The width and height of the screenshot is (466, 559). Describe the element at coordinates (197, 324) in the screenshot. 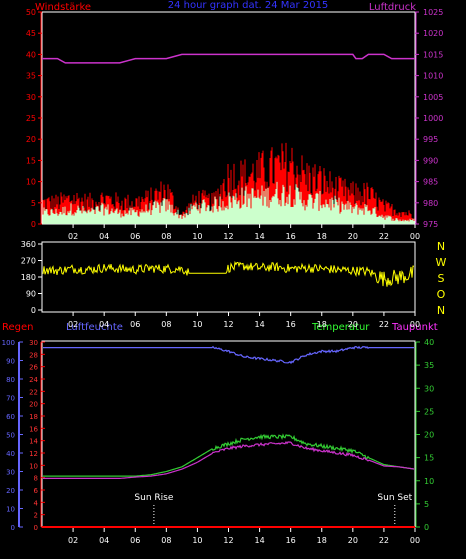

I see `direction-x-tick-label: 10` at that location.